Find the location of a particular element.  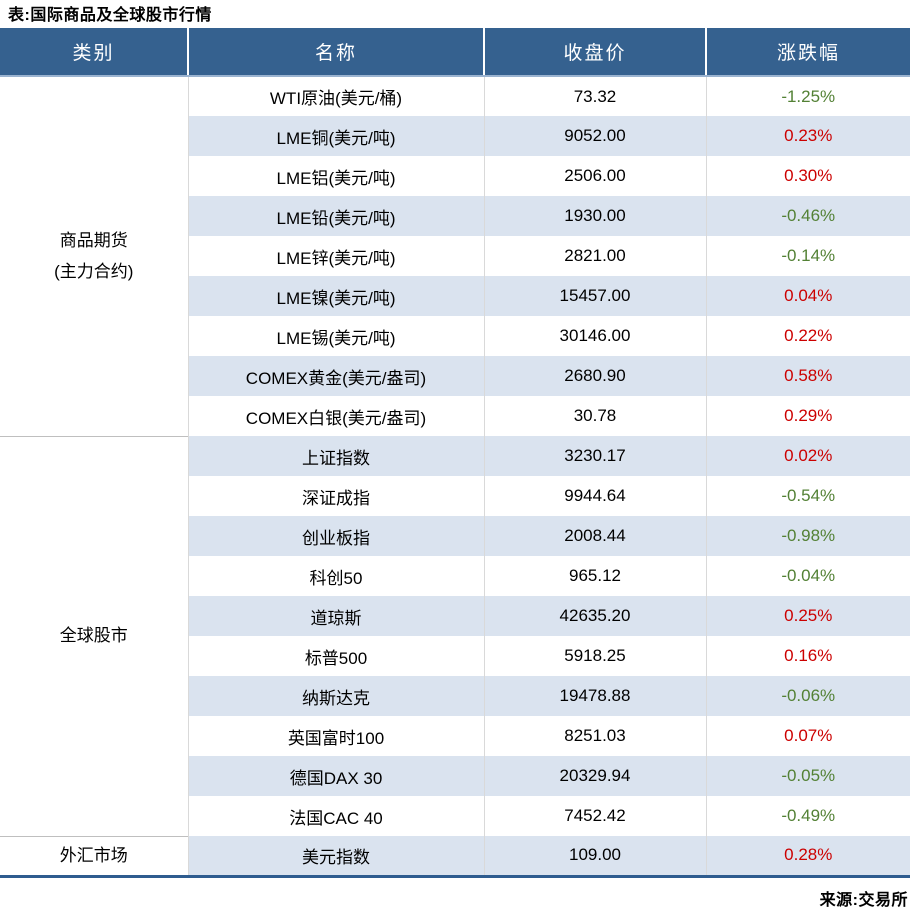

name-cell: 法国CAC 40 is located at coordinates (336, 816).